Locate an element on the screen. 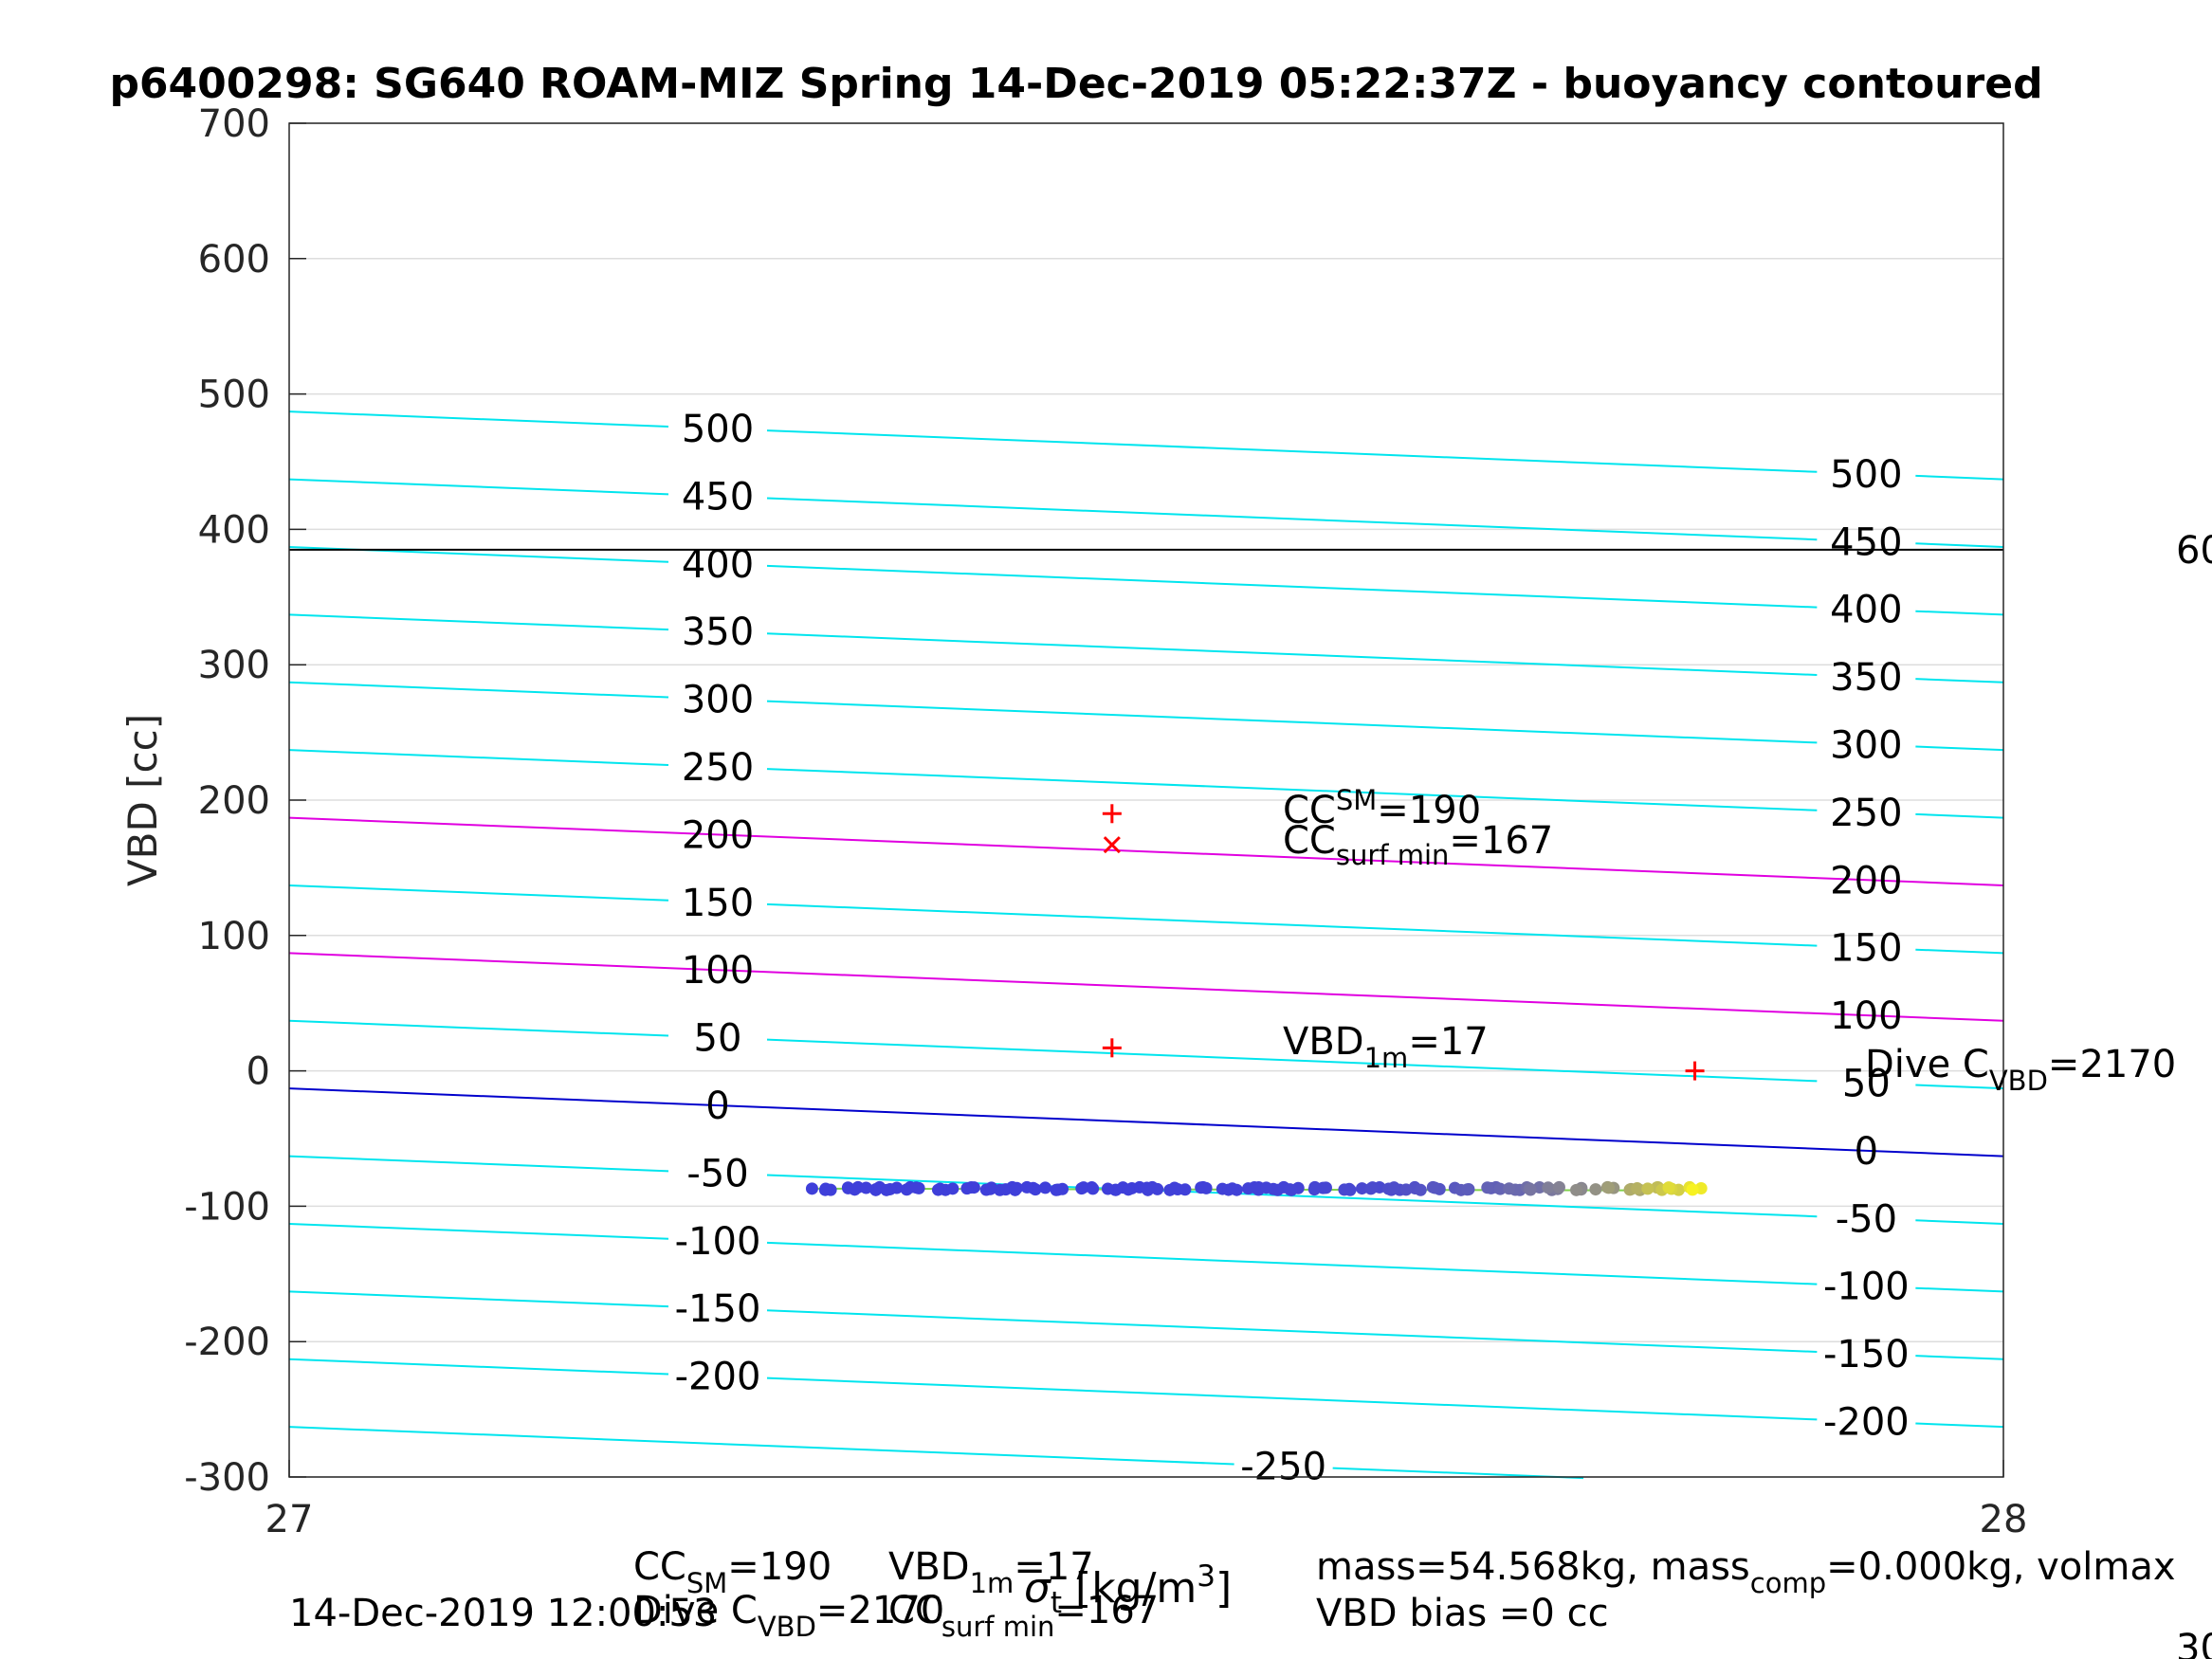 This screenshot has height=1659, width=2212. marker-stroke is located at coordinates (1112, 845).